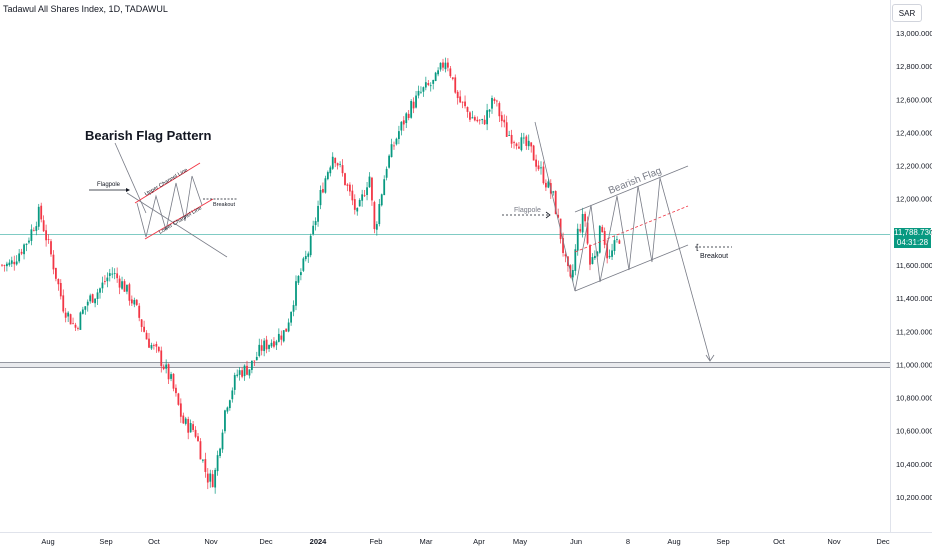  Describe the element at coordinates (907, 13) in the screenshot. I see `currency-button: SAR` at that location.